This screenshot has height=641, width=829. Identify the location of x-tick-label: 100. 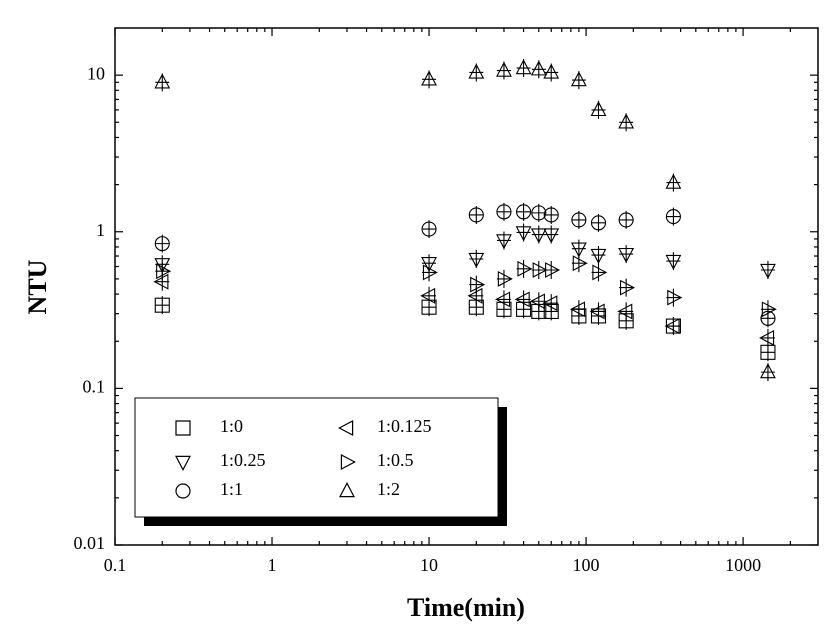
(586, 565).